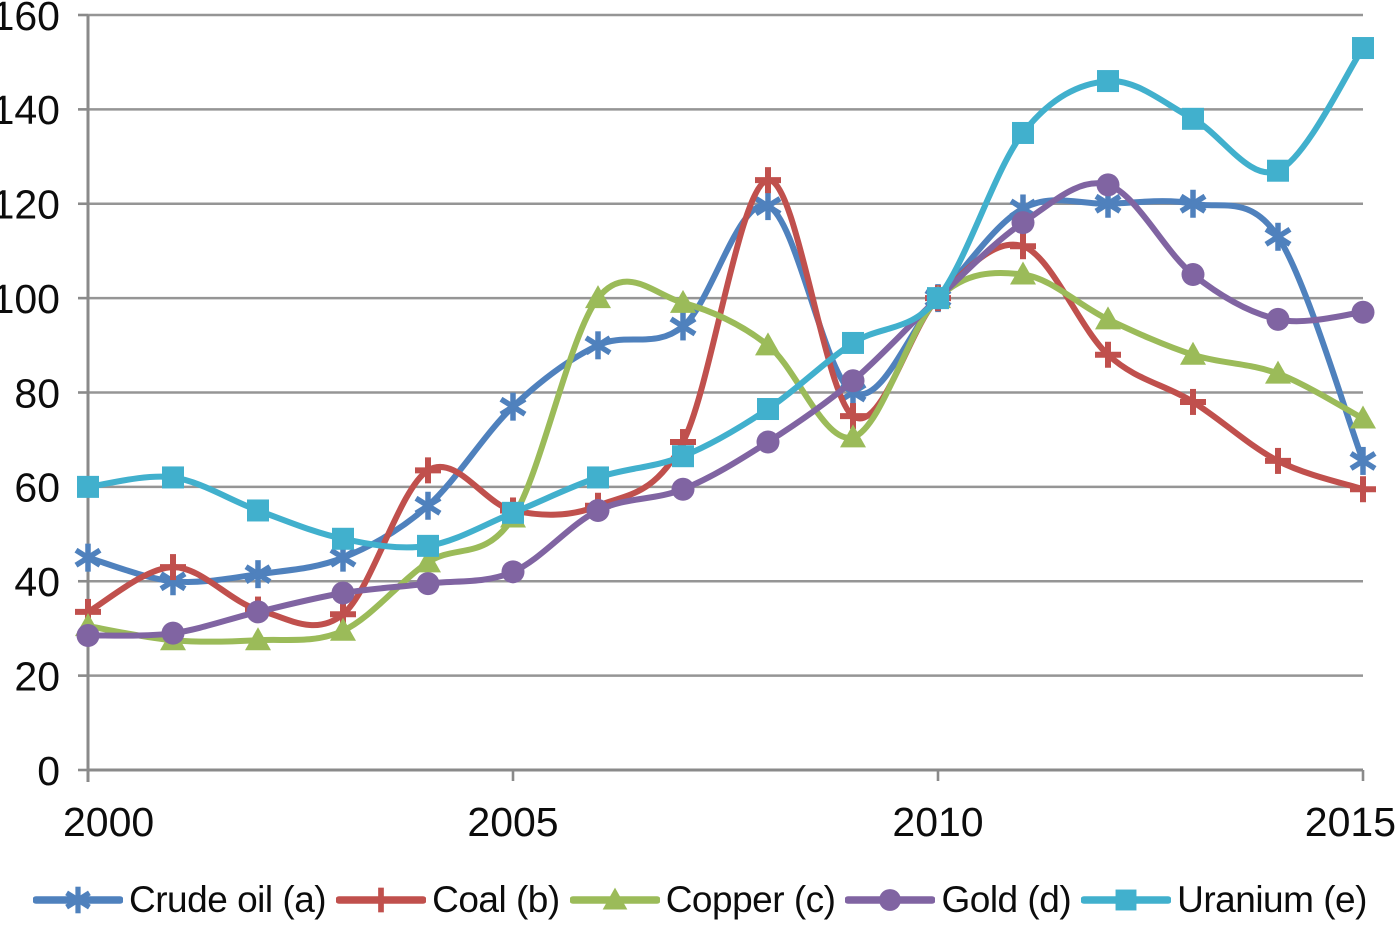 Image resolution: width=1400 pixels, height=925 pixels. I want to click on legend-item-coal-b: Coal (b), so click(448, 900).